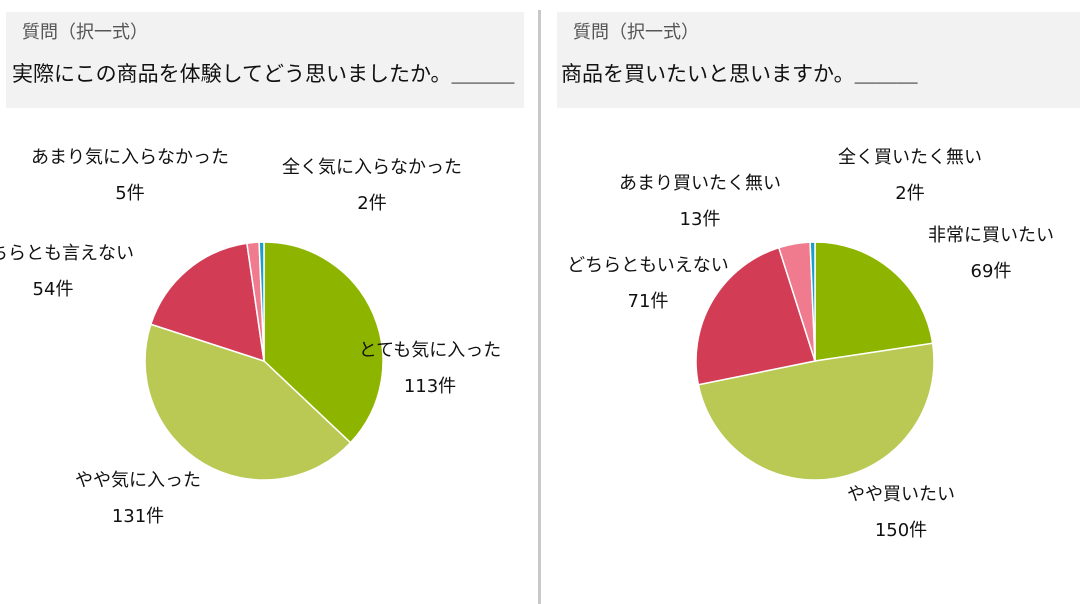 The width and height of the screenshot is (1080, 604). I want to click on slice-category-label: どちらともいえない, so click(648, 265).